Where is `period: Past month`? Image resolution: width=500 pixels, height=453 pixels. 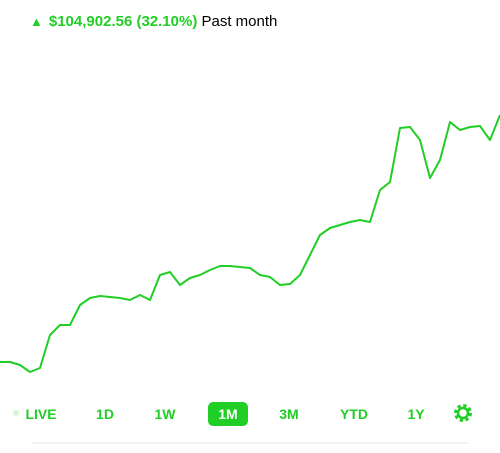
period: Past month is located at coordinates (239, 21).